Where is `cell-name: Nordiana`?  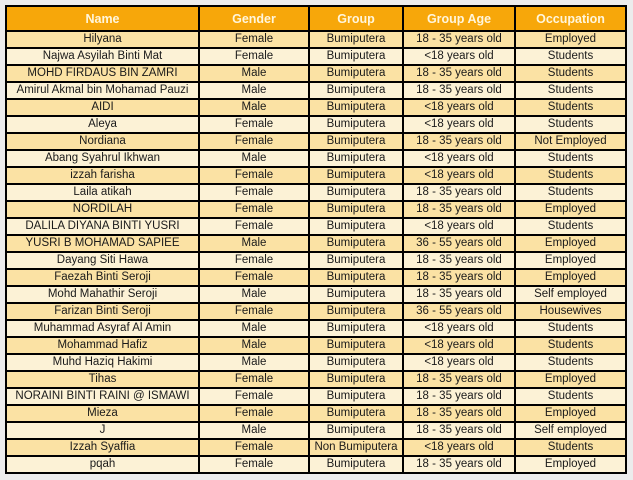 cell-name: Nordiana is located at coordinates (102, 141).